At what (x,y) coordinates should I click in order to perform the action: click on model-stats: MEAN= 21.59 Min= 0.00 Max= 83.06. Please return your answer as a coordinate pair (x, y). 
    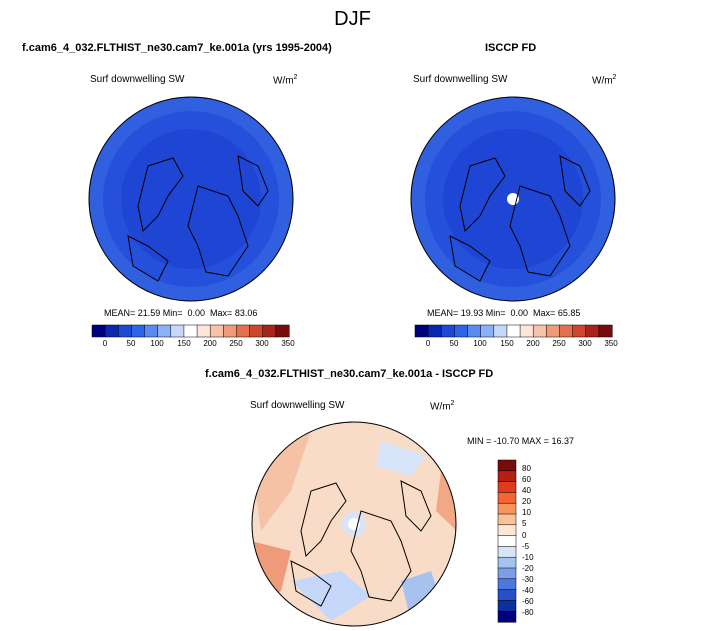
    Looking at the image, I should click on (181, 313).